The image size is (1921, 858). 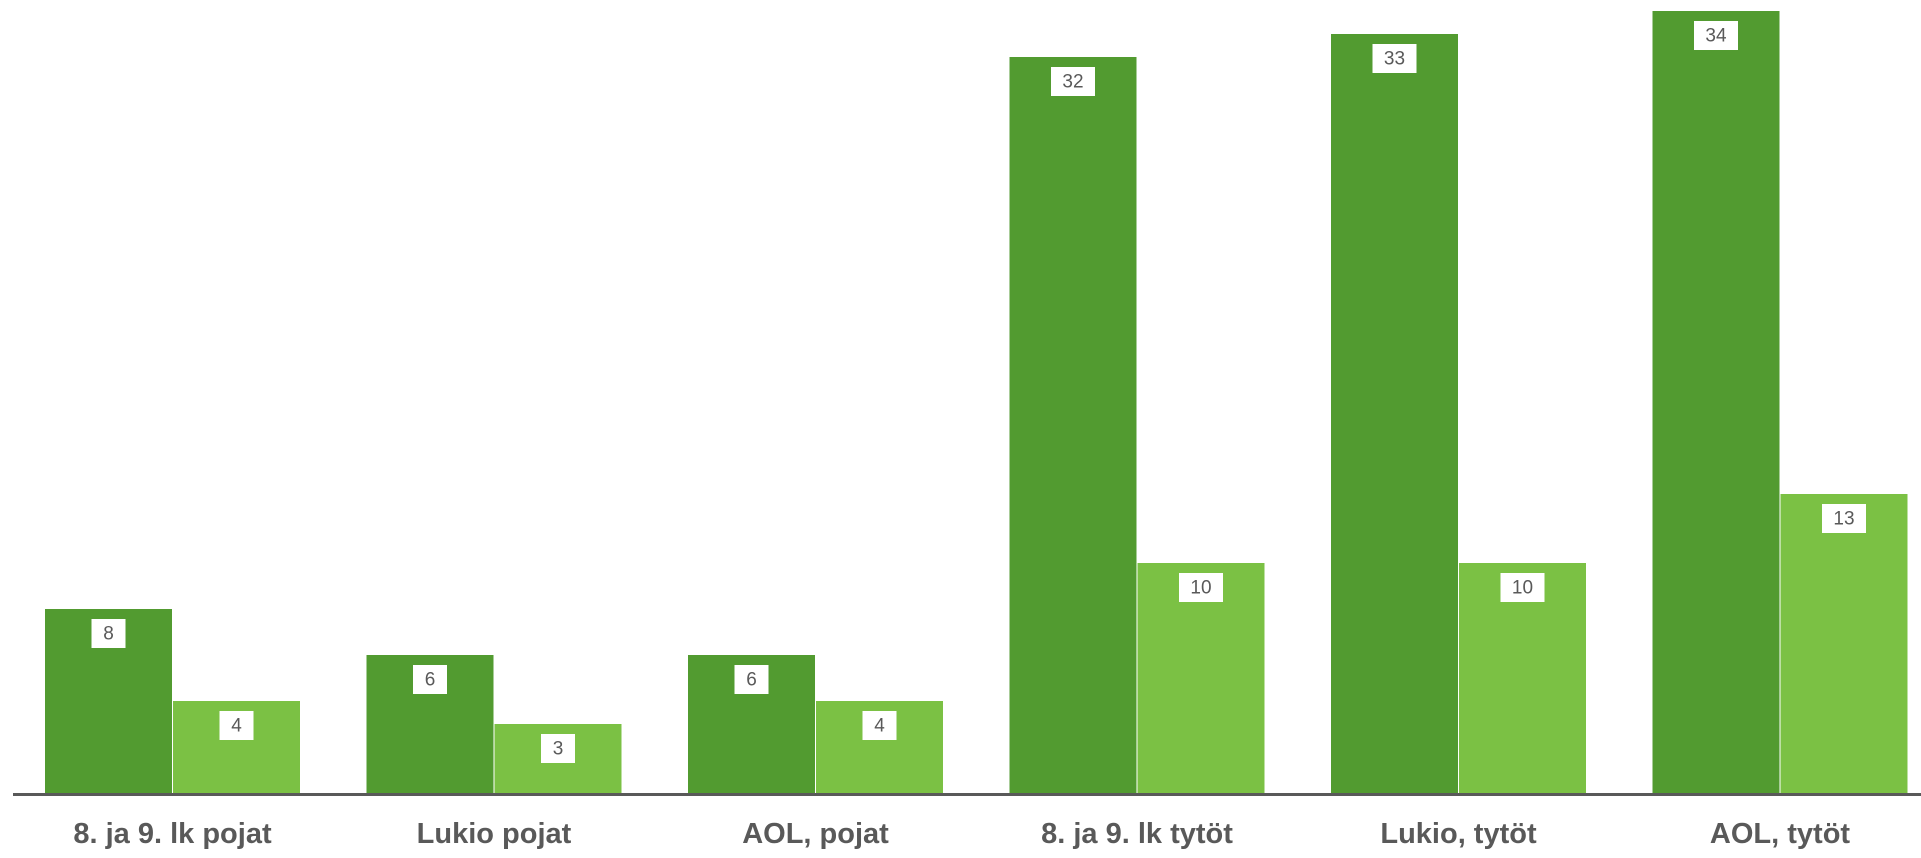 What do you see at coordinates (1780, 834) in the screenshot?
I see `category-label-5: AOL, tytöt` at bounding box center [1780, 834].